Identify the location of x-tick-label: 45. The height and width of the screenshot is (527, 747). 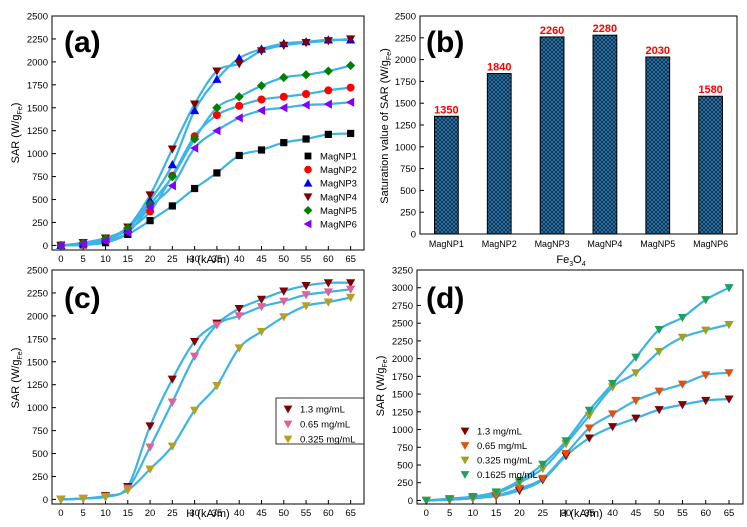
(636, 513).